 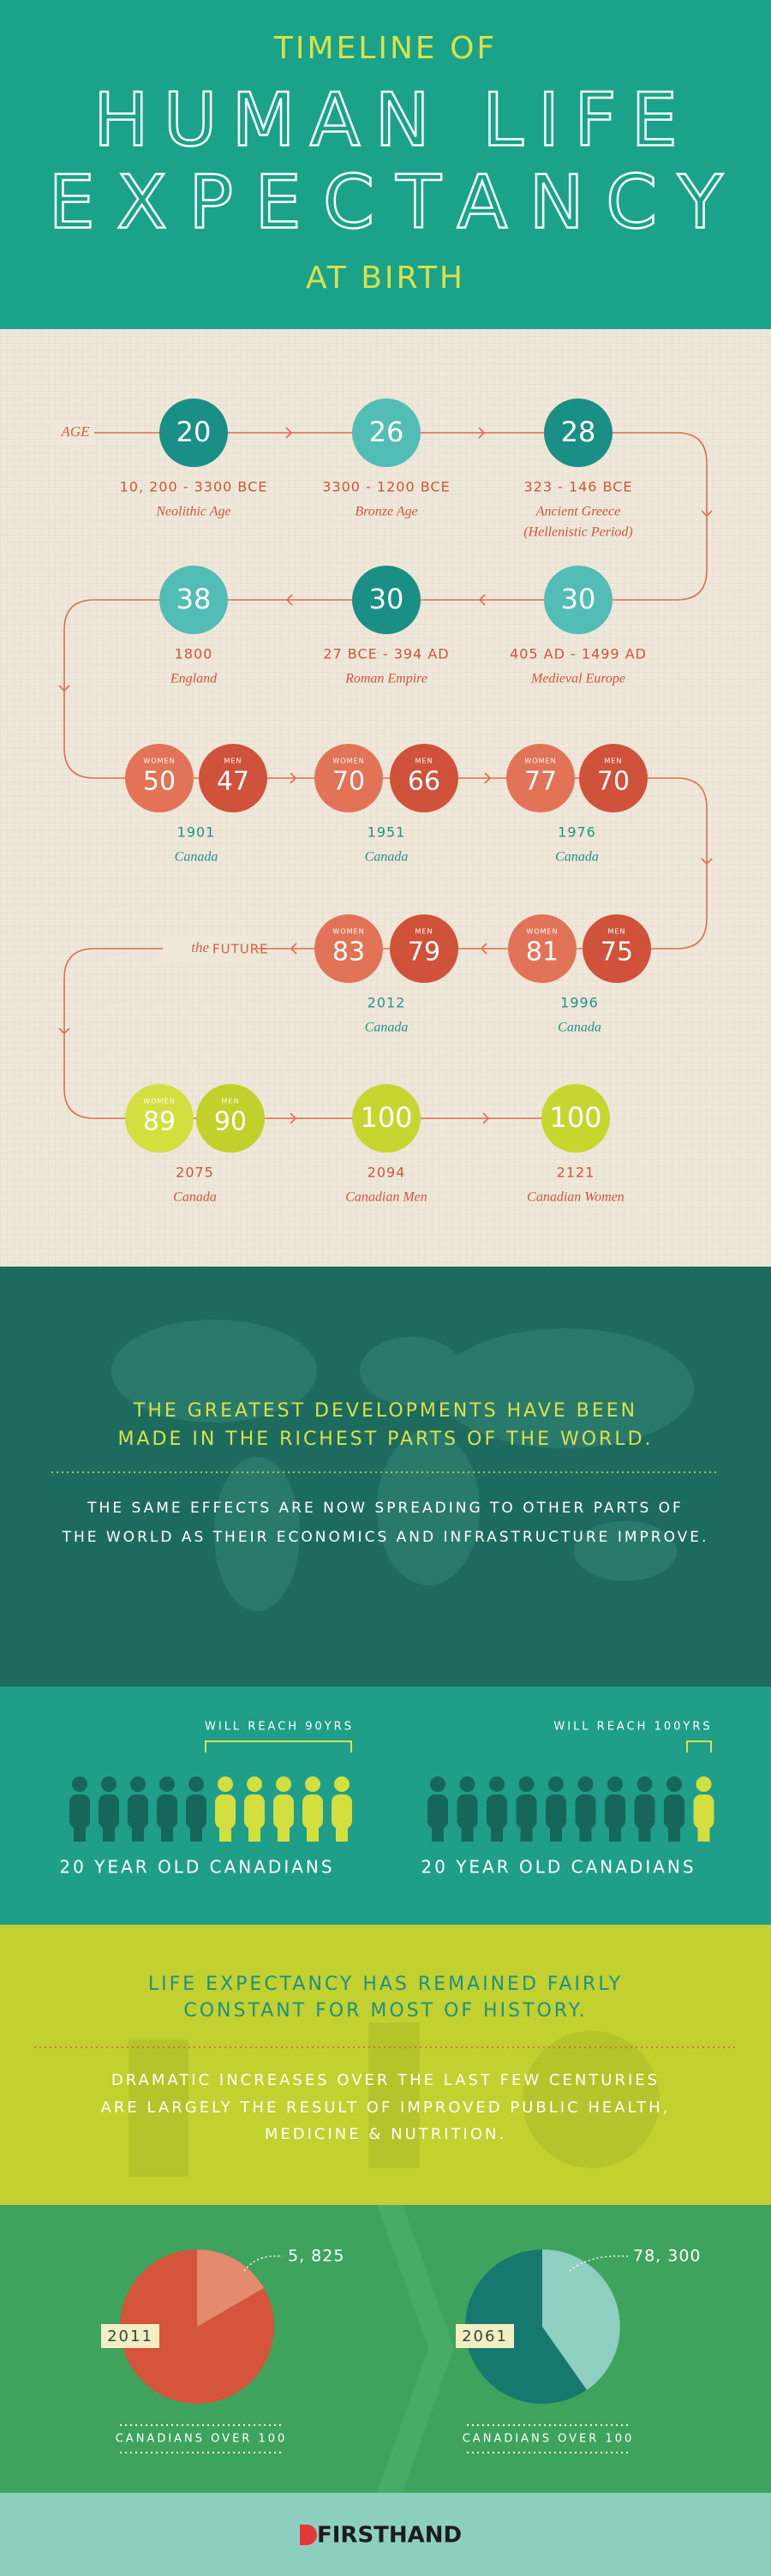 I want to click on headline: CONSTANT FOR MOST OF HISTORY., so click(x=385, y=2011).